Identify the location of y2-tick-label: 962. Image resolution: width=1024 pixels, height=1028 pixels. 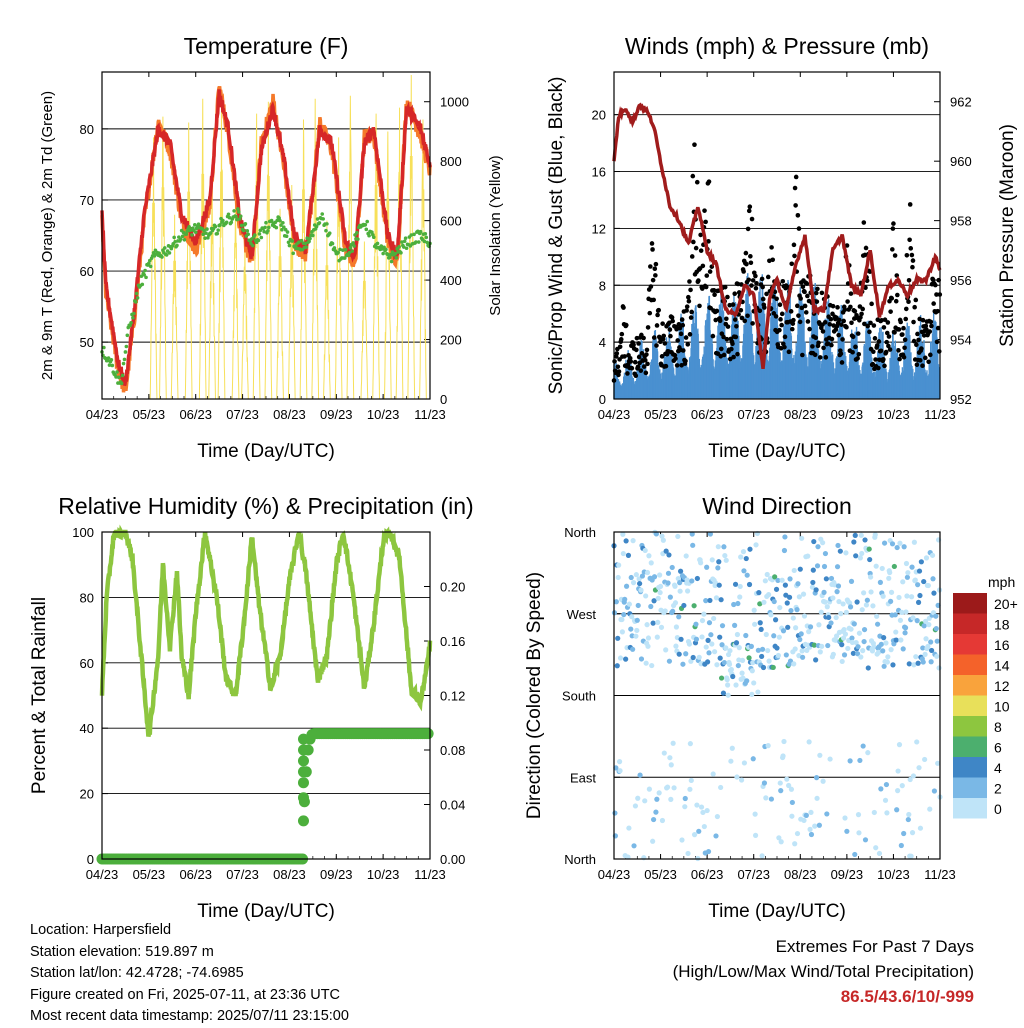
(961, 102).